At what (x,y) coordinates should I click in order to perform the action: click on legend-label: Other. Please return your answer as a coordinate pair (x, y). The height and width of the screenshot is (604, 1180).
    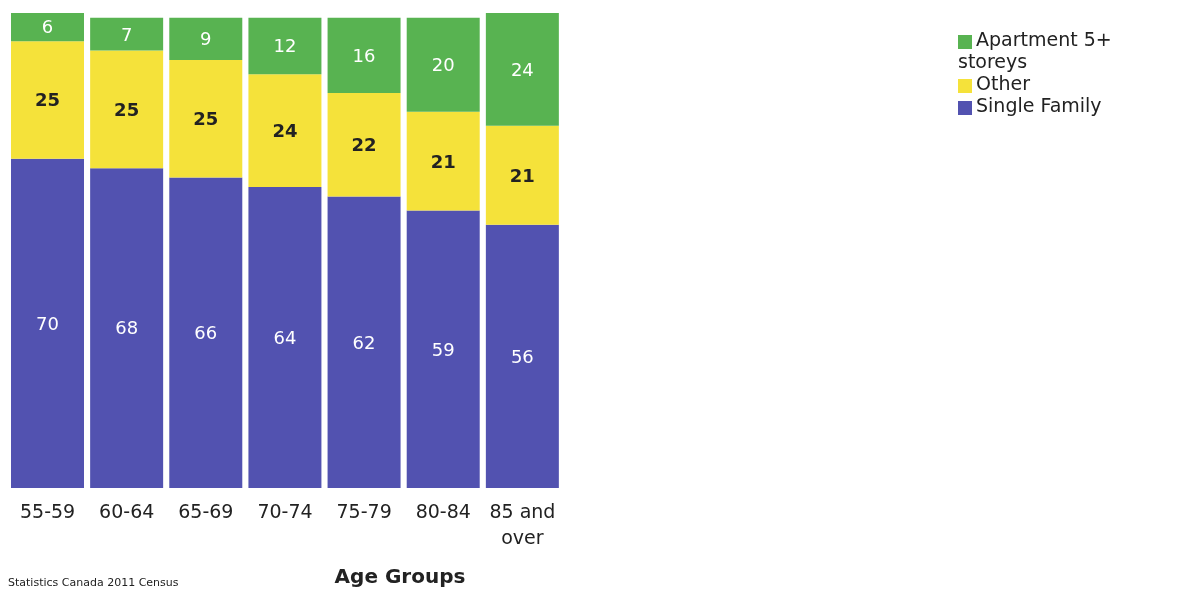
    Looking at the image, I should click on (1003, 83).